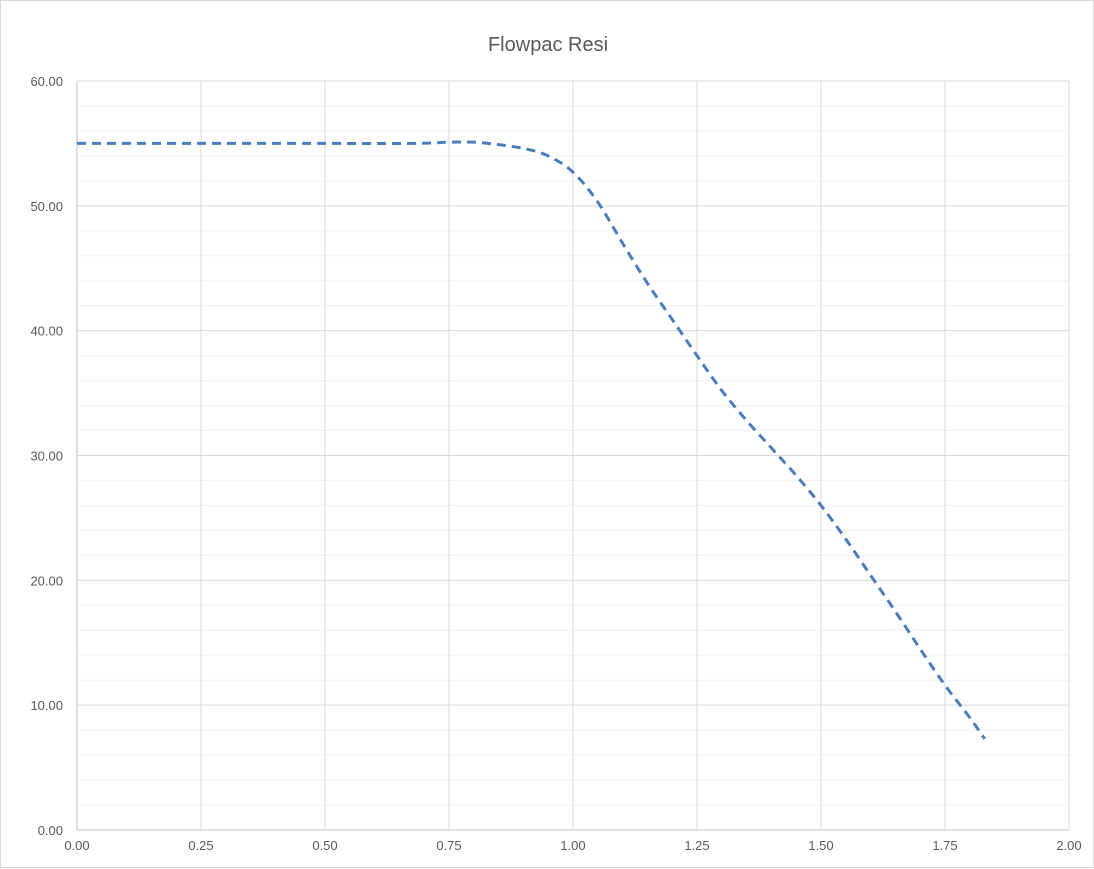 Image resolution: width=1094 pixels, height=869 pixels. What do you see at coordinates (696, 845) in the screenshot?
I see `x-tick-label: 1.25` at bounding box center [696, 845].